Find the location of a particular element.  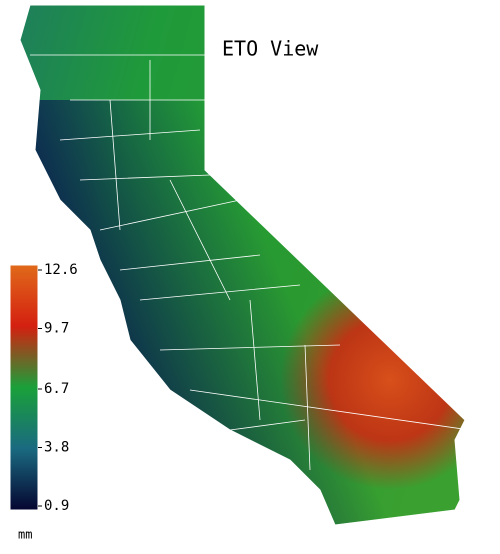

legend-tick-label: 6.7 is located at coordinates (56, 389).